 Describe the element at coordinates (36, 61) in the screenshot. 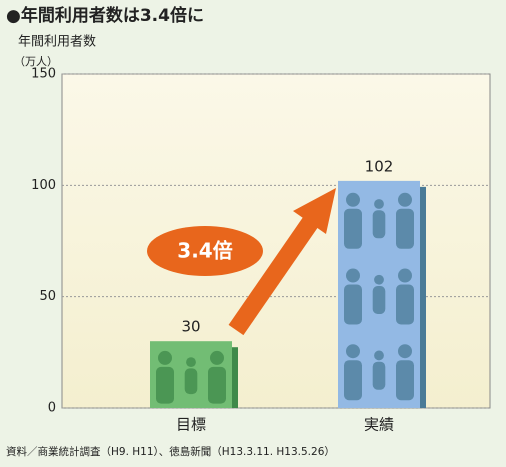

I see `y-axis-unit: （万人）` at that location.